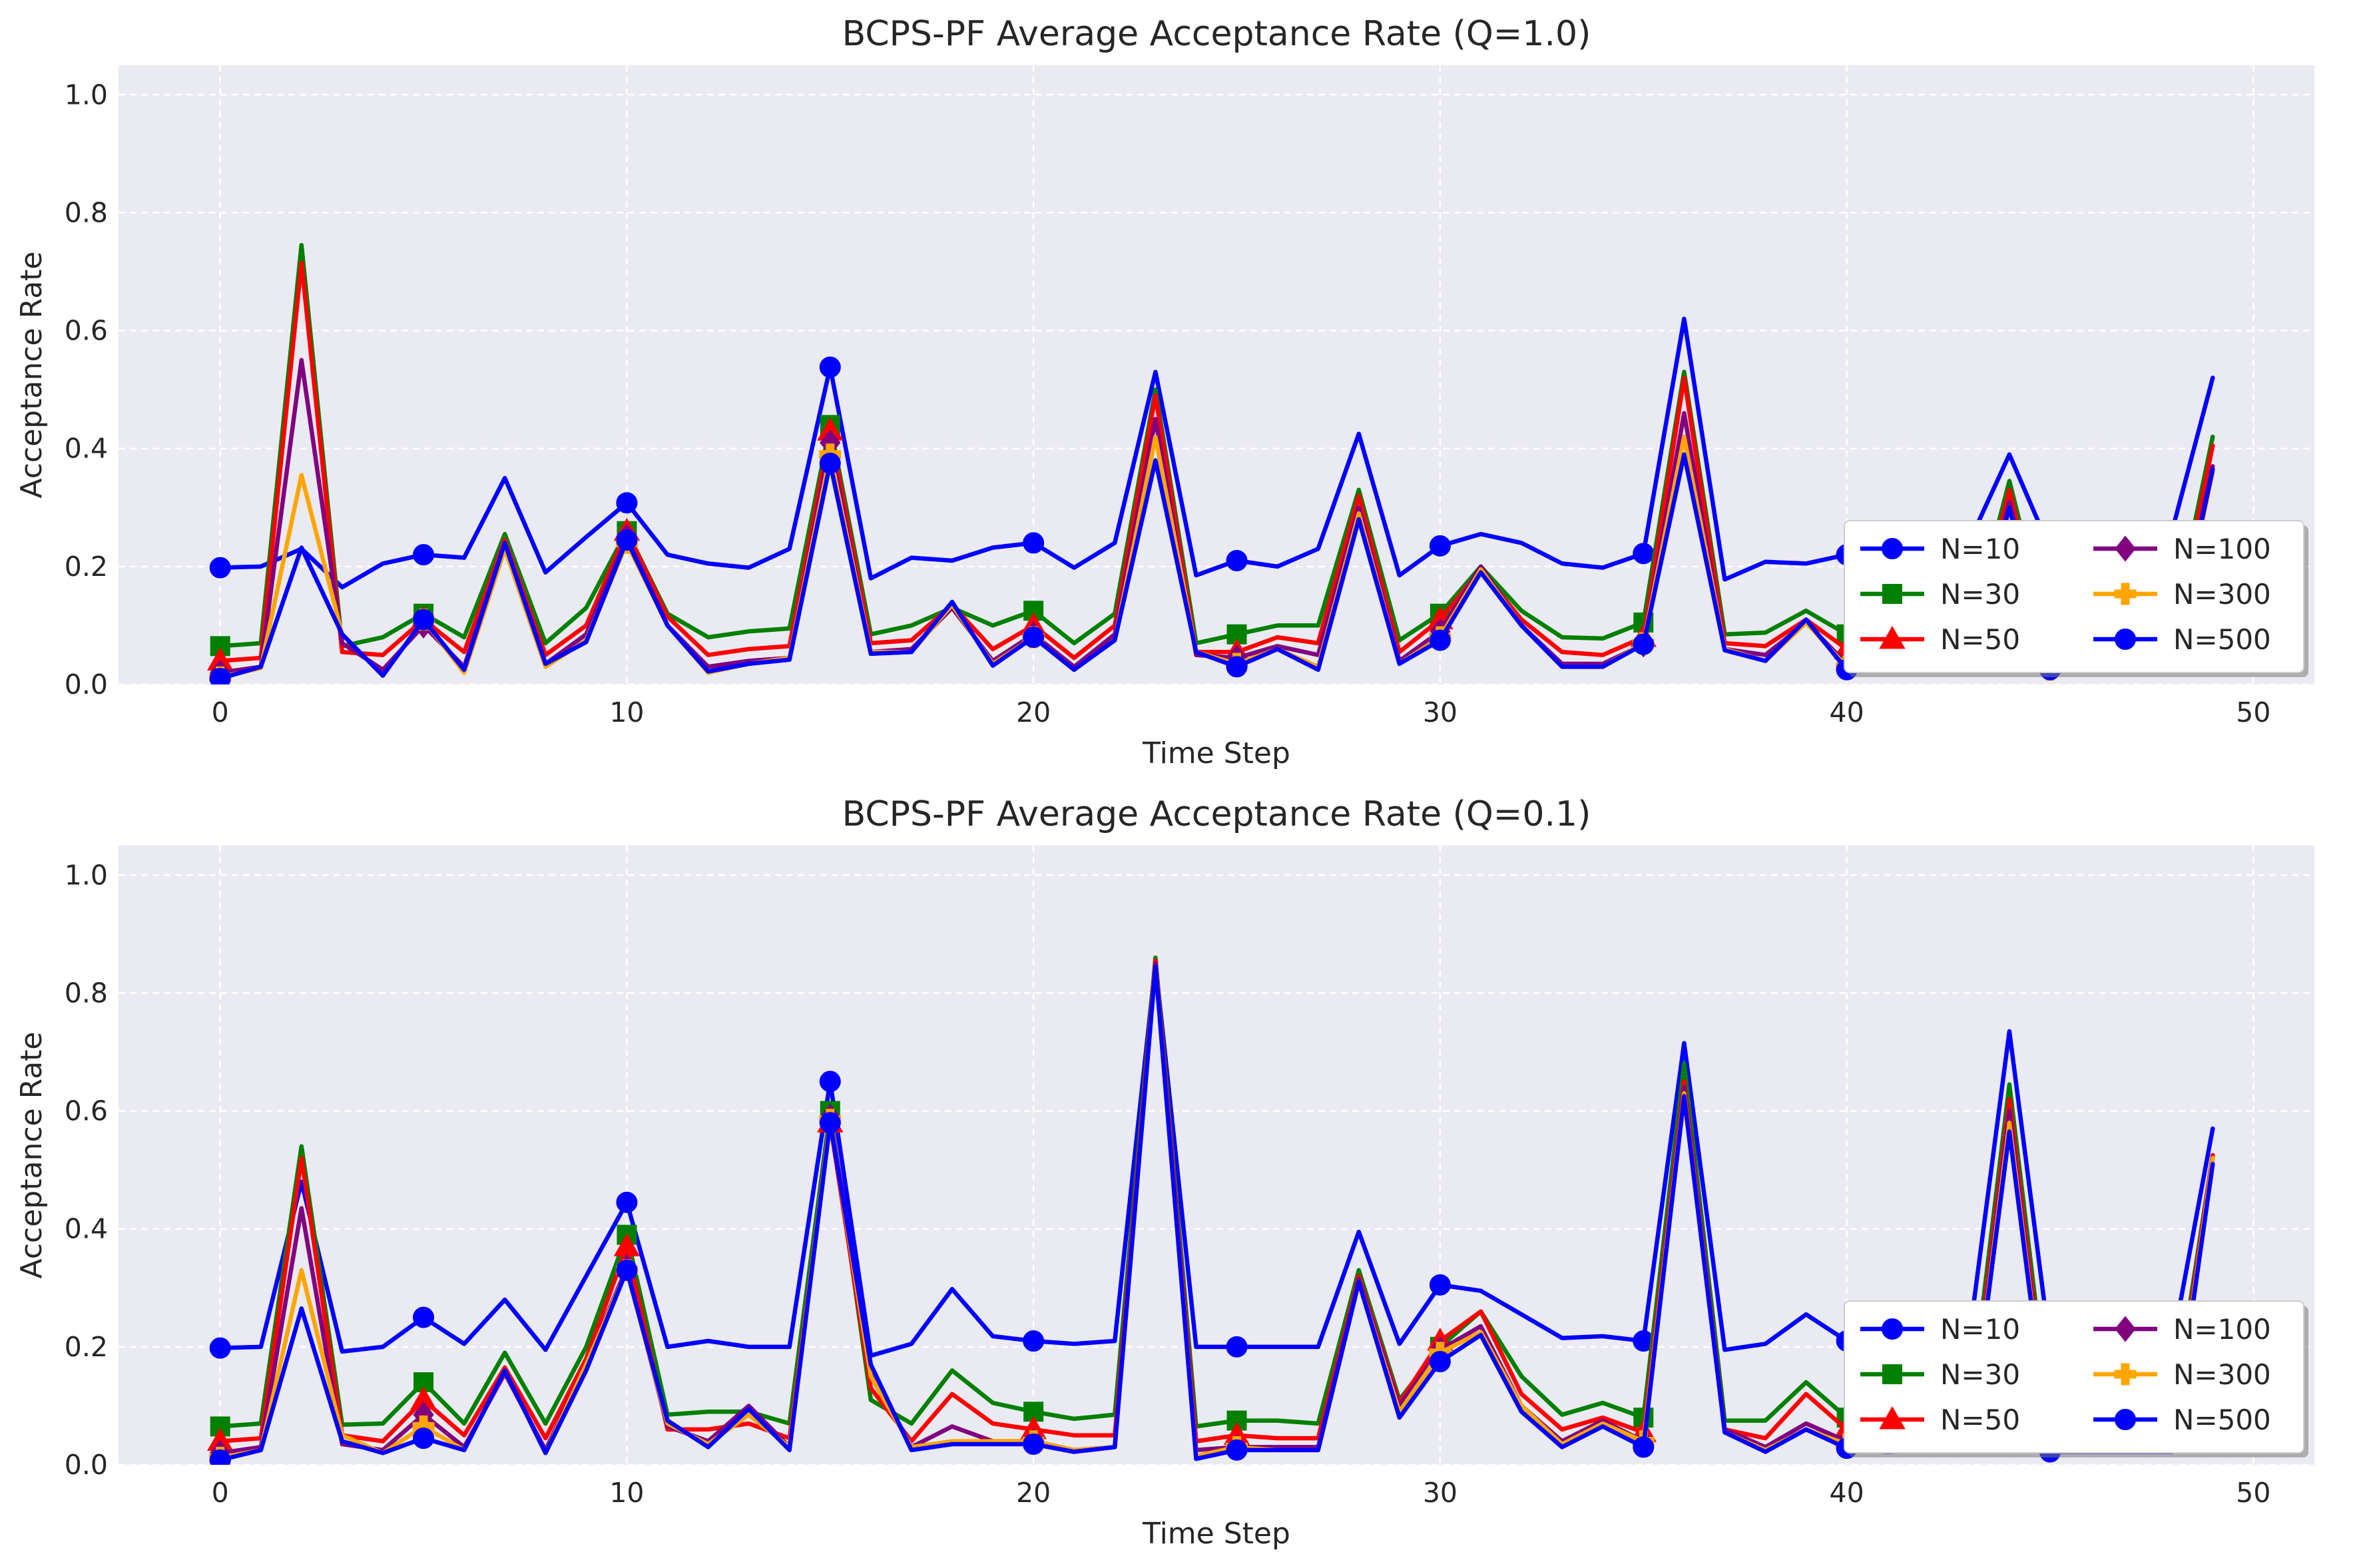 The height and width of the screenshot is (1568, 2365). I want to click on x-tick-label: 50, so click(2253, 1493).